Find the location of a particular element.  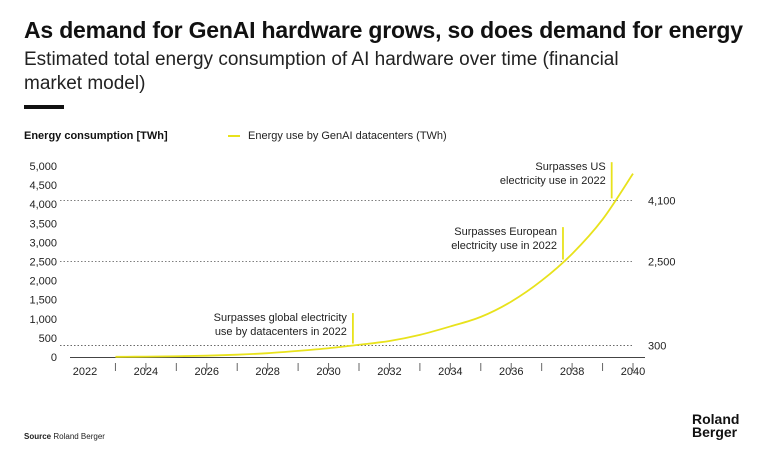

x-tick-label: 2026 is located at coordinates (207, 372).